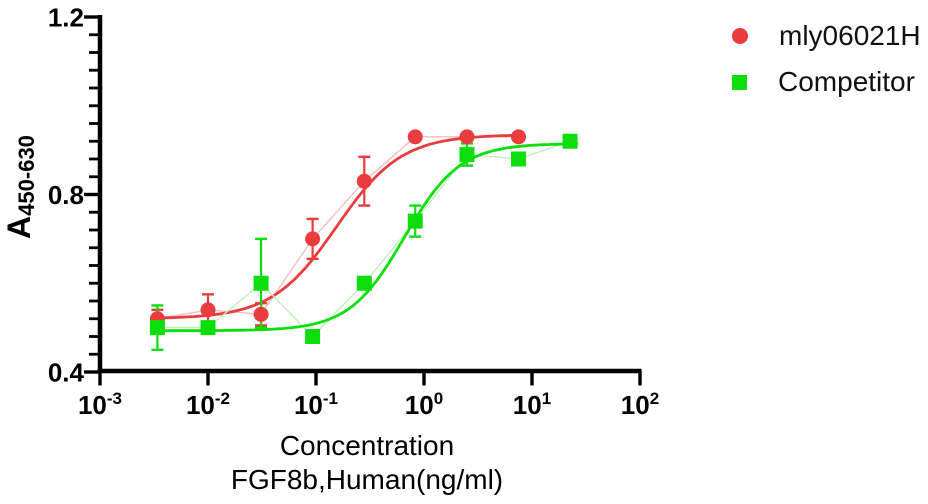  Describe the element at coordinates (367, 445) in the screenshot. I see `x-axis-title-line1: Concentration` at that location.